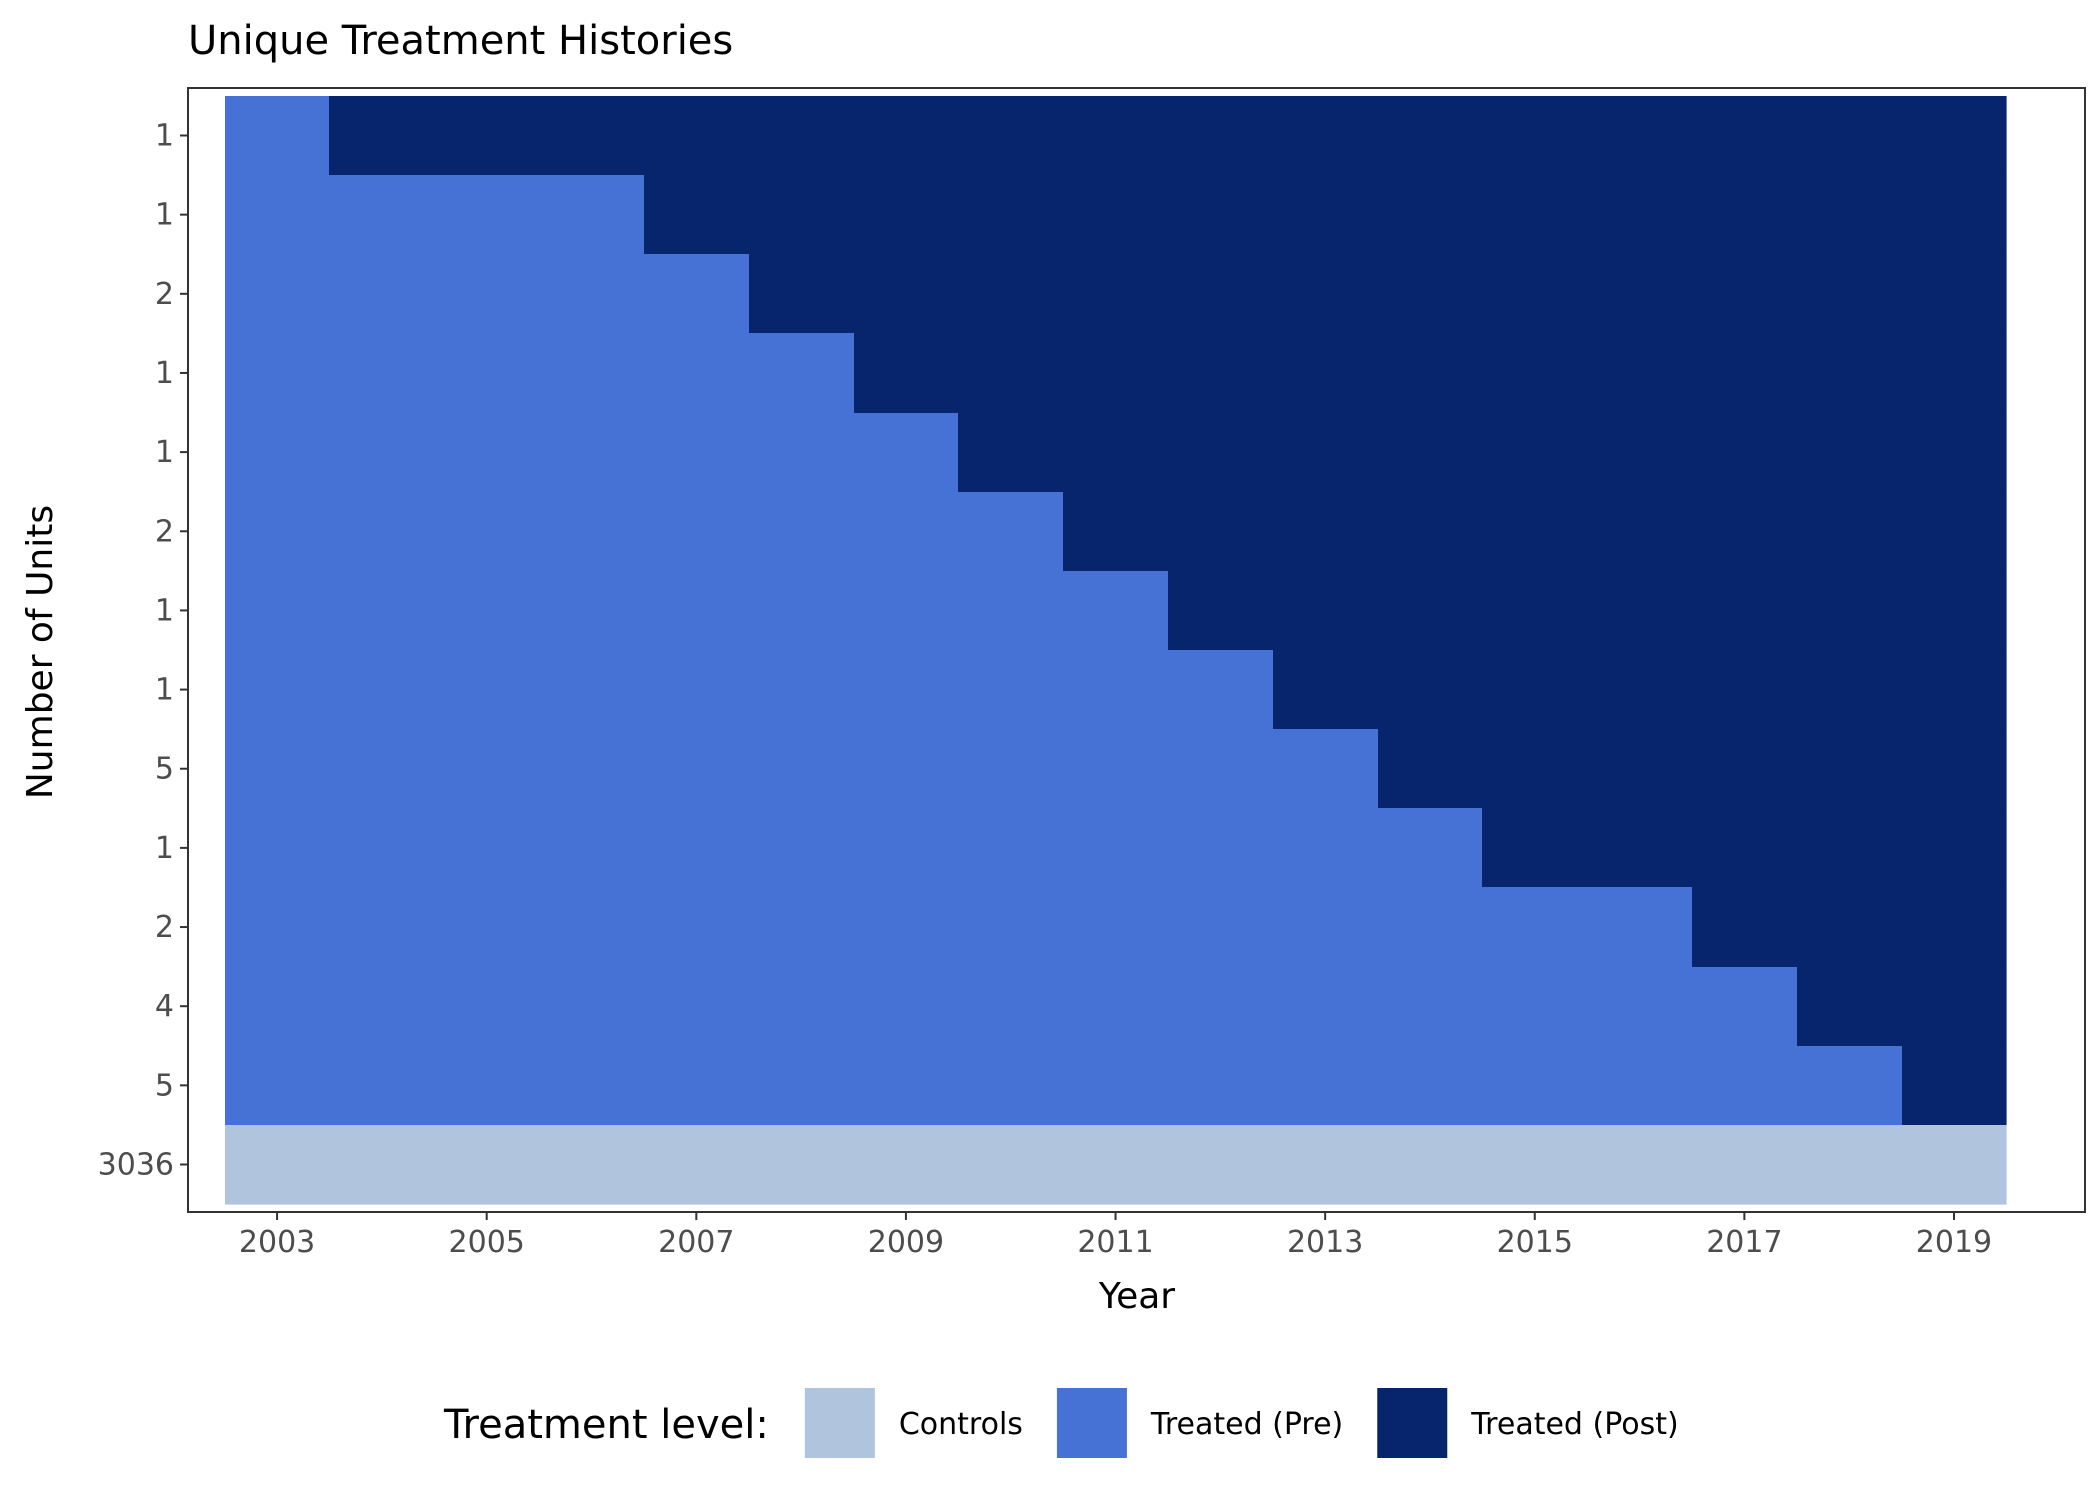  Describe the element at coordinates (1412, 1423) in the screenshot. I see `legend-swatch` at that location.